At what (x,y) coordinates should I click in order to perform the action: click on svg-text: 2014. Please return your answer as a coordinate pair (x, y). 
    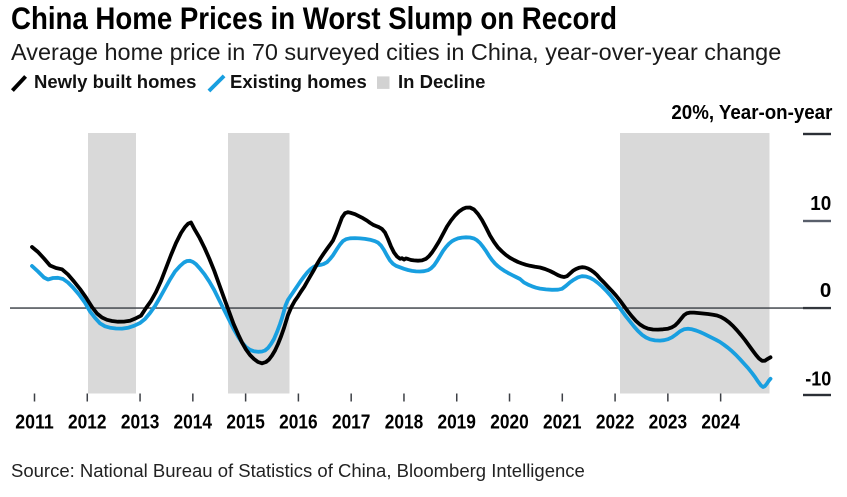
    Looking at the image, I should click on (193, 421).